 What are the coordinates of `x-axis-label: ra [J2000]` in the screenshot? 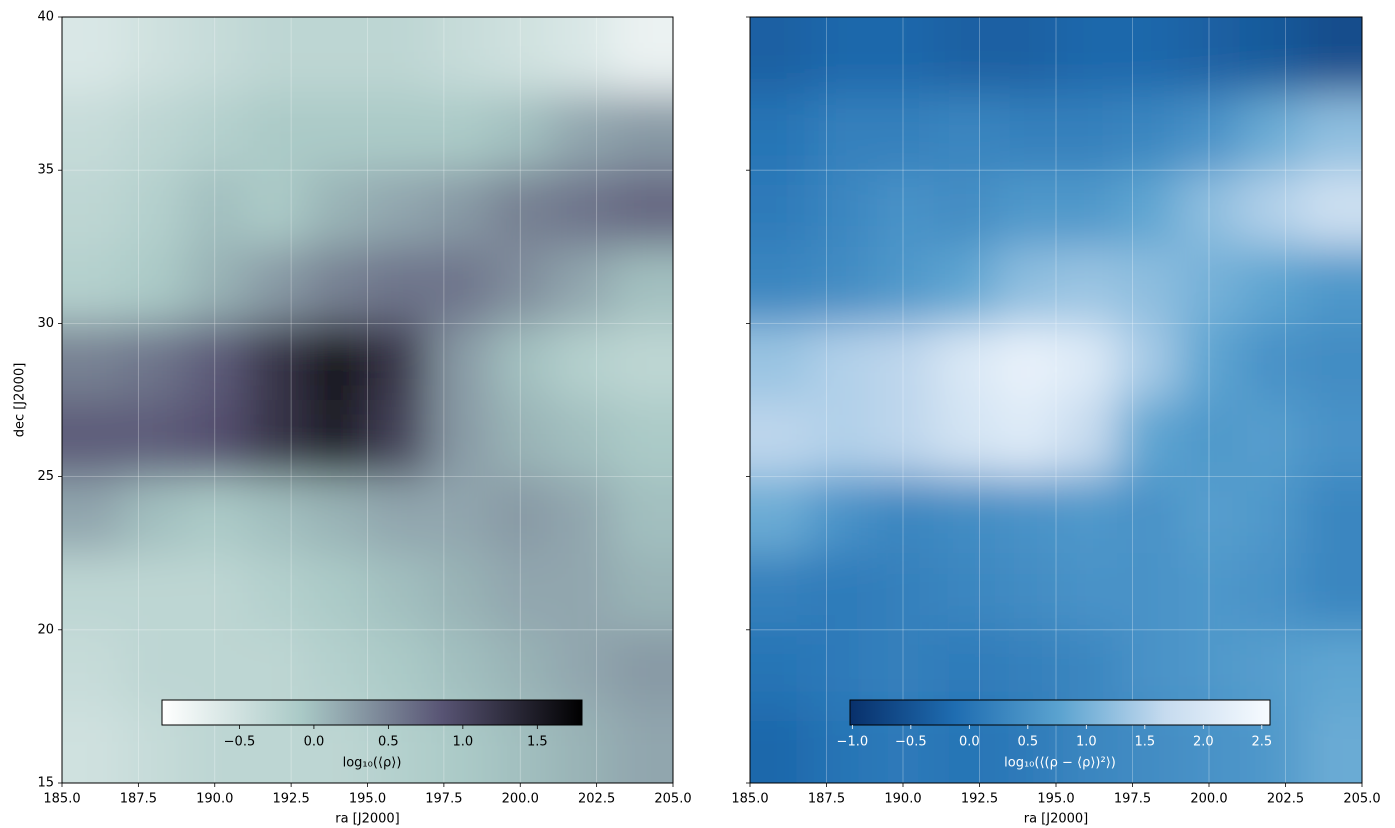 It's located at (1056, 819).